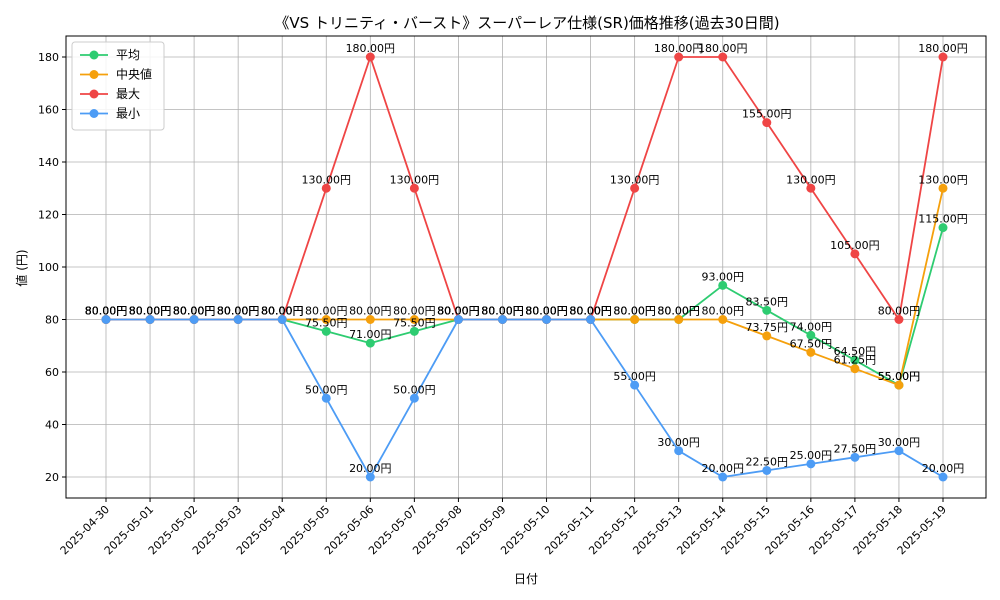 This screenshot has width=1000, height=600. I want to click on legend-box, so click(118, 86).